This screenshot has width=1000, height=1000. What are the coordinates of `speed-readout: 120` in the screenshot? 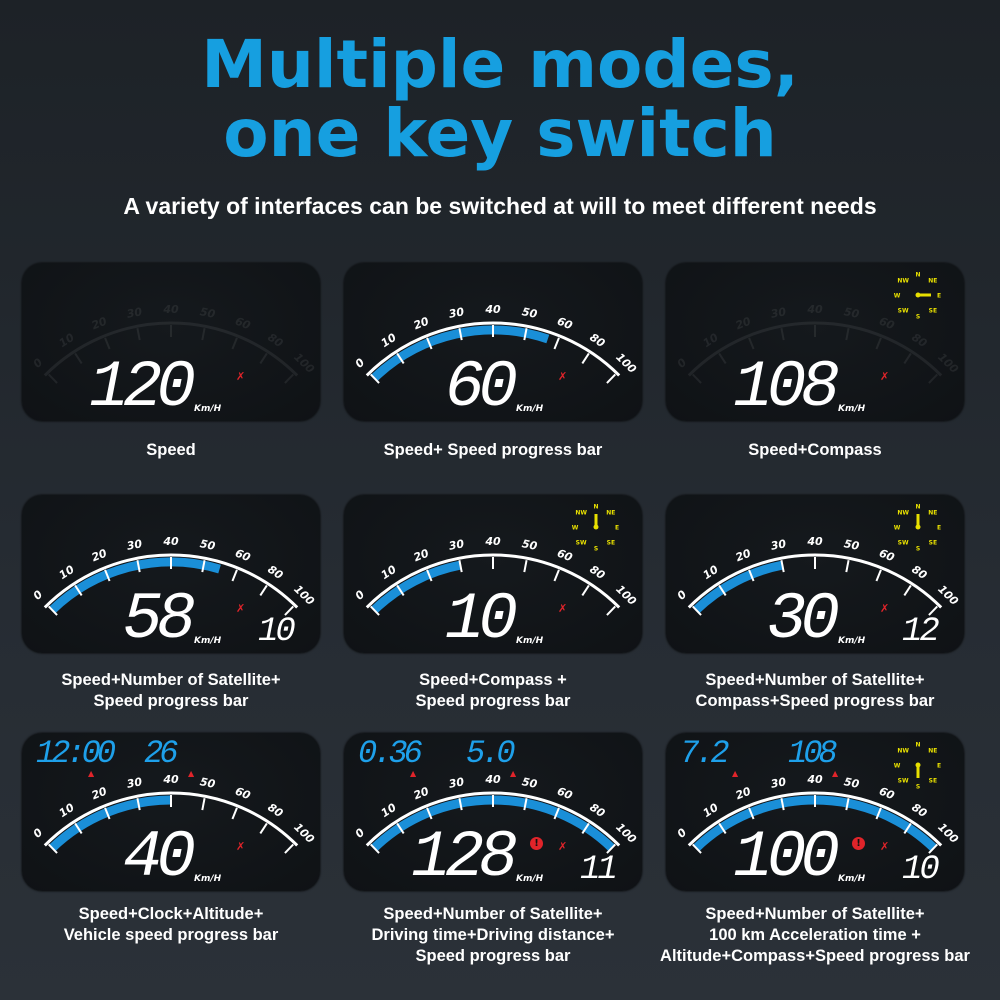 It's located at (142, 385).